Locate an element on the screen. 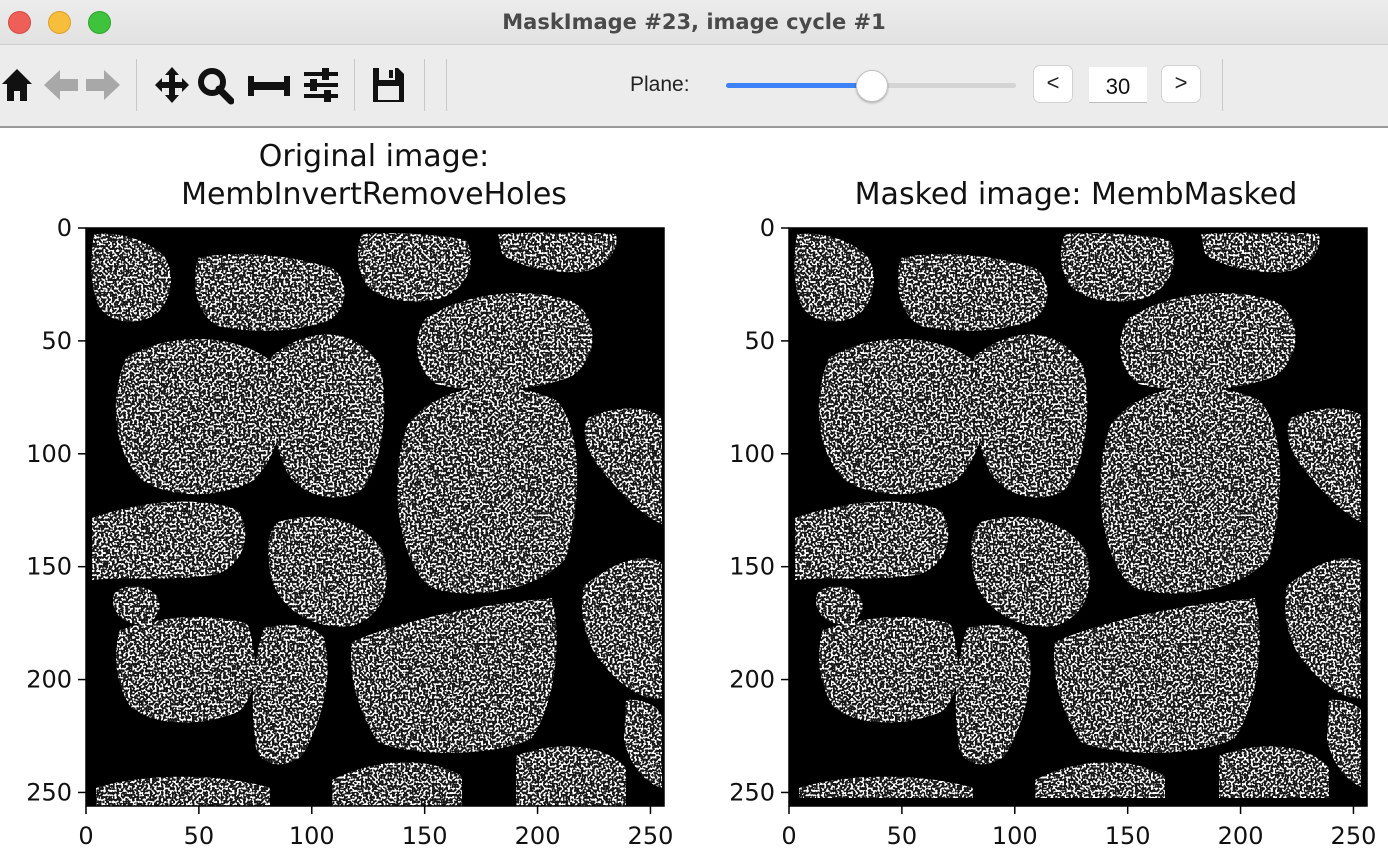  minimize-window-button is located at coordinates (59, 22).